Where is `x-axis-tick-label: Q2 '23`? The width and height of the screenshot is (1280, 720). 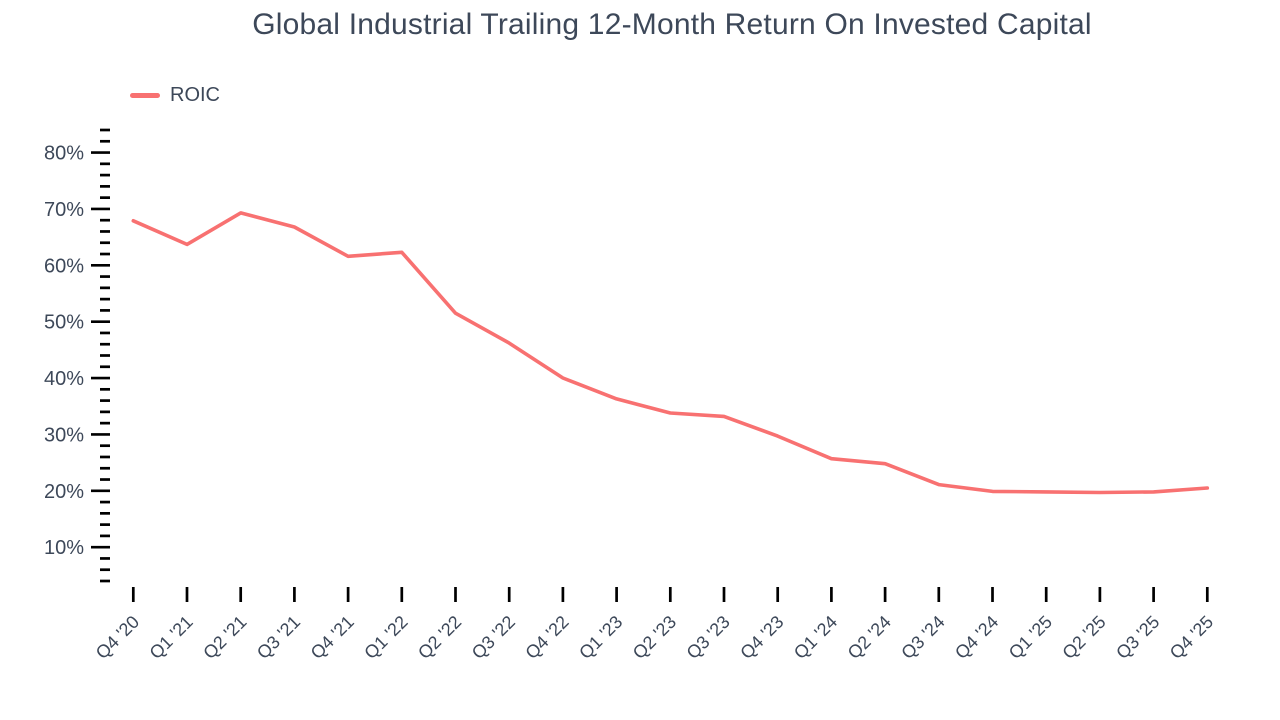 x-axis-tick-label: Q2 '23 is located at coordinates (654, 637).